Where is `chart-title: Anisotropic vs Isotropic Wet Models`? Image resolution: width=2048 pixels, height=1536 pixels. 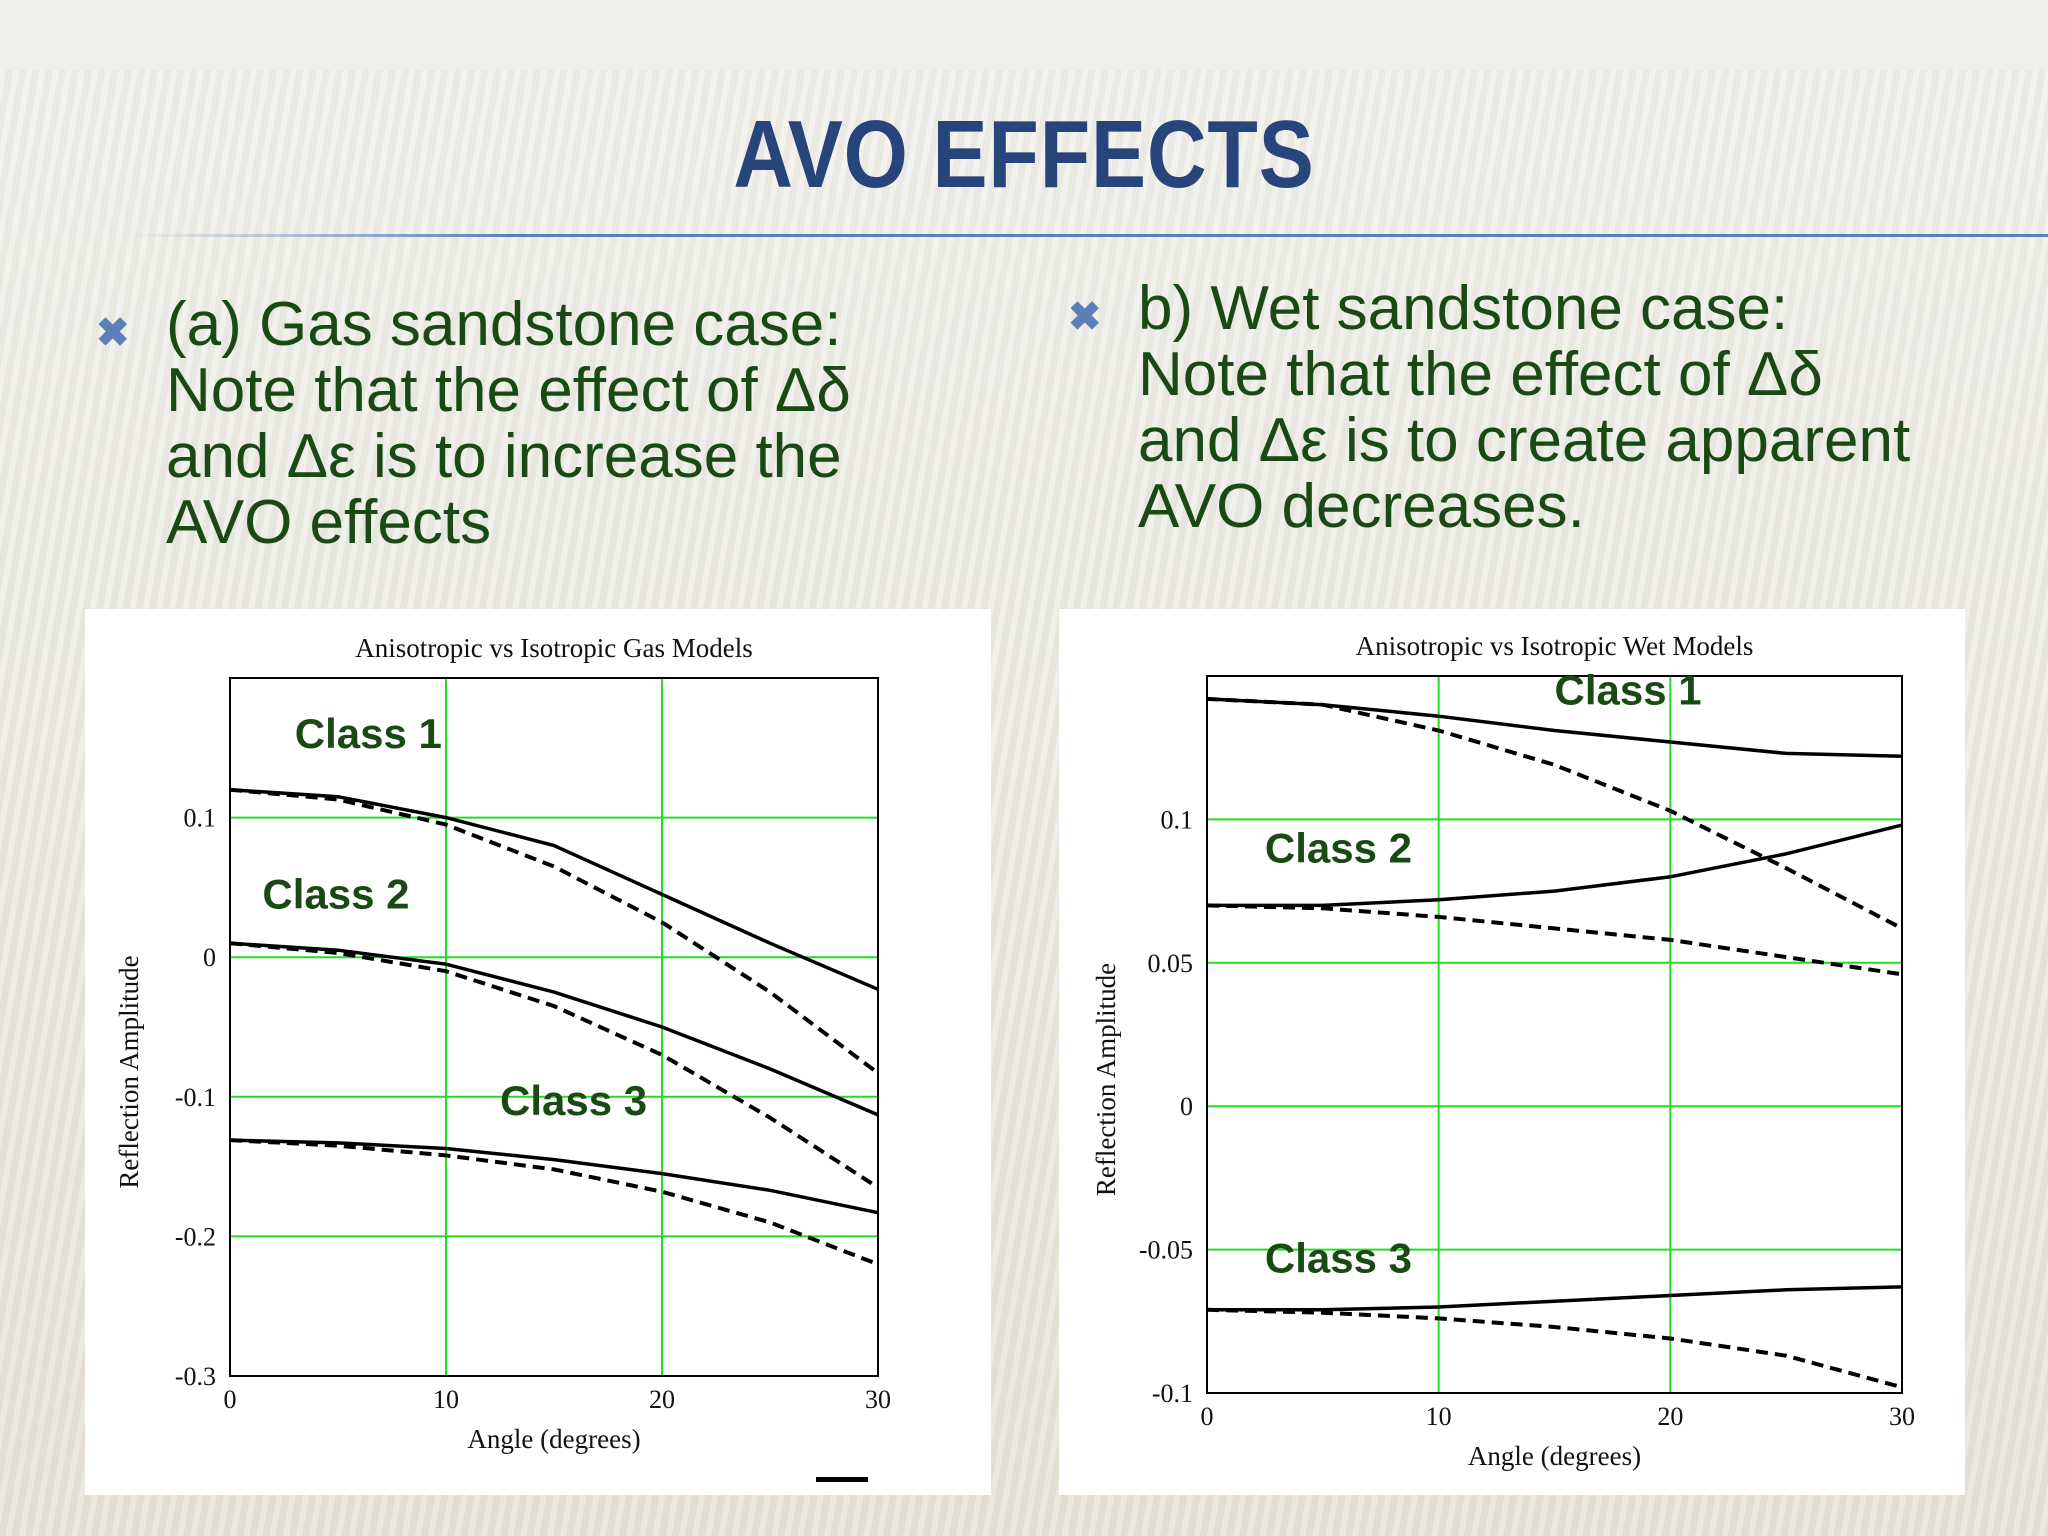
chart-title: Anisotropic vs Isotropic Wet Models is located at coordinates (1555, 646).